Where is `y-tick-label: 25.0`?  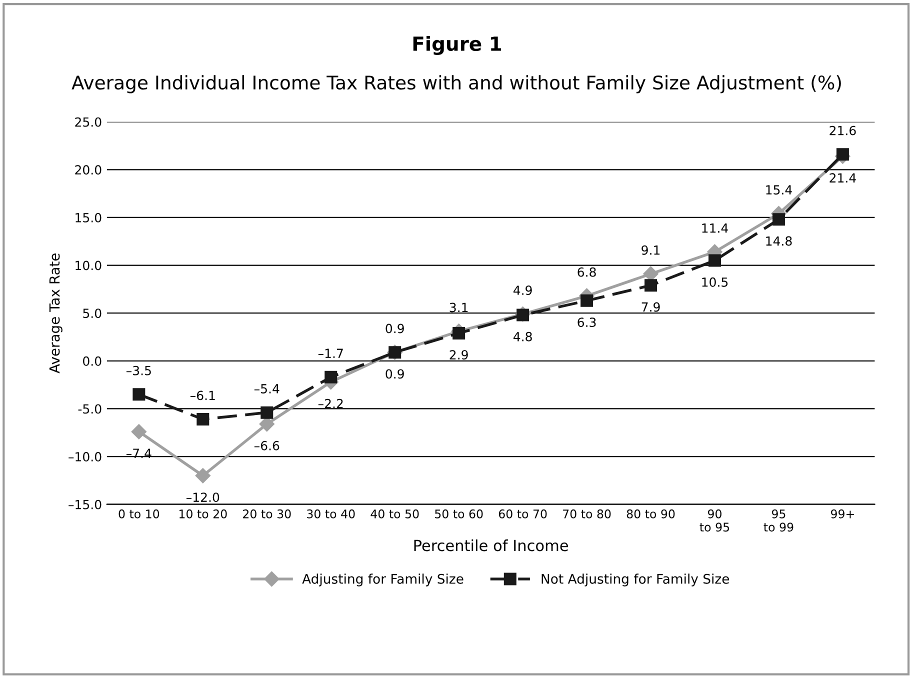 y-tick-label: 25.0 is located at coordinates (88, 122).